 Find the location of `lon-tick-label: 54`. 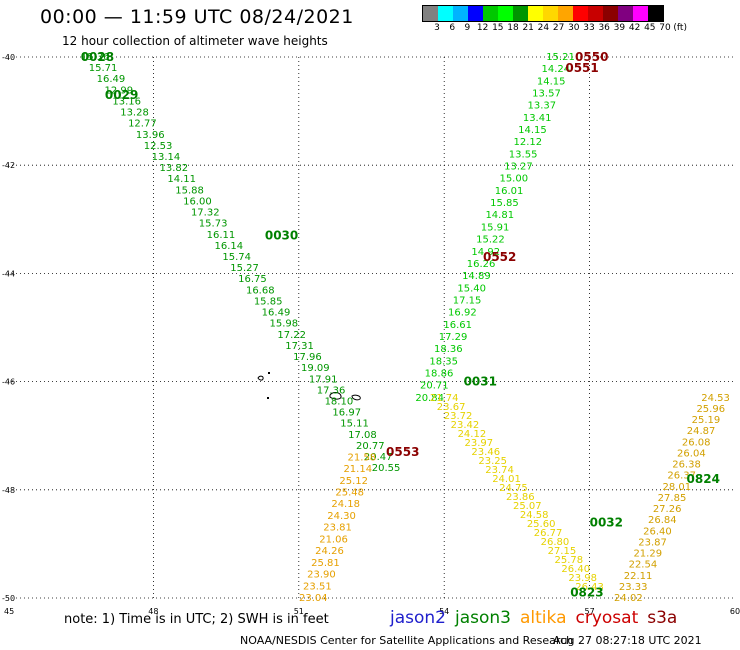

lon-tick-label: 54 is located at coordinates (444, 611).